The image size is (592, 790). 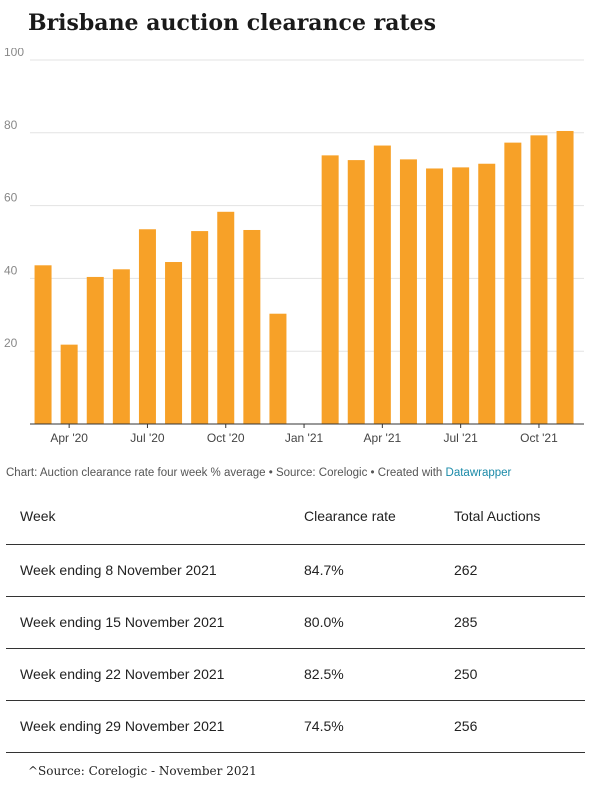 What do you see at coordinates (519, 570) in the screenshot?
I see `total-auctions-cell: 262` at bounding box center [519, 570].